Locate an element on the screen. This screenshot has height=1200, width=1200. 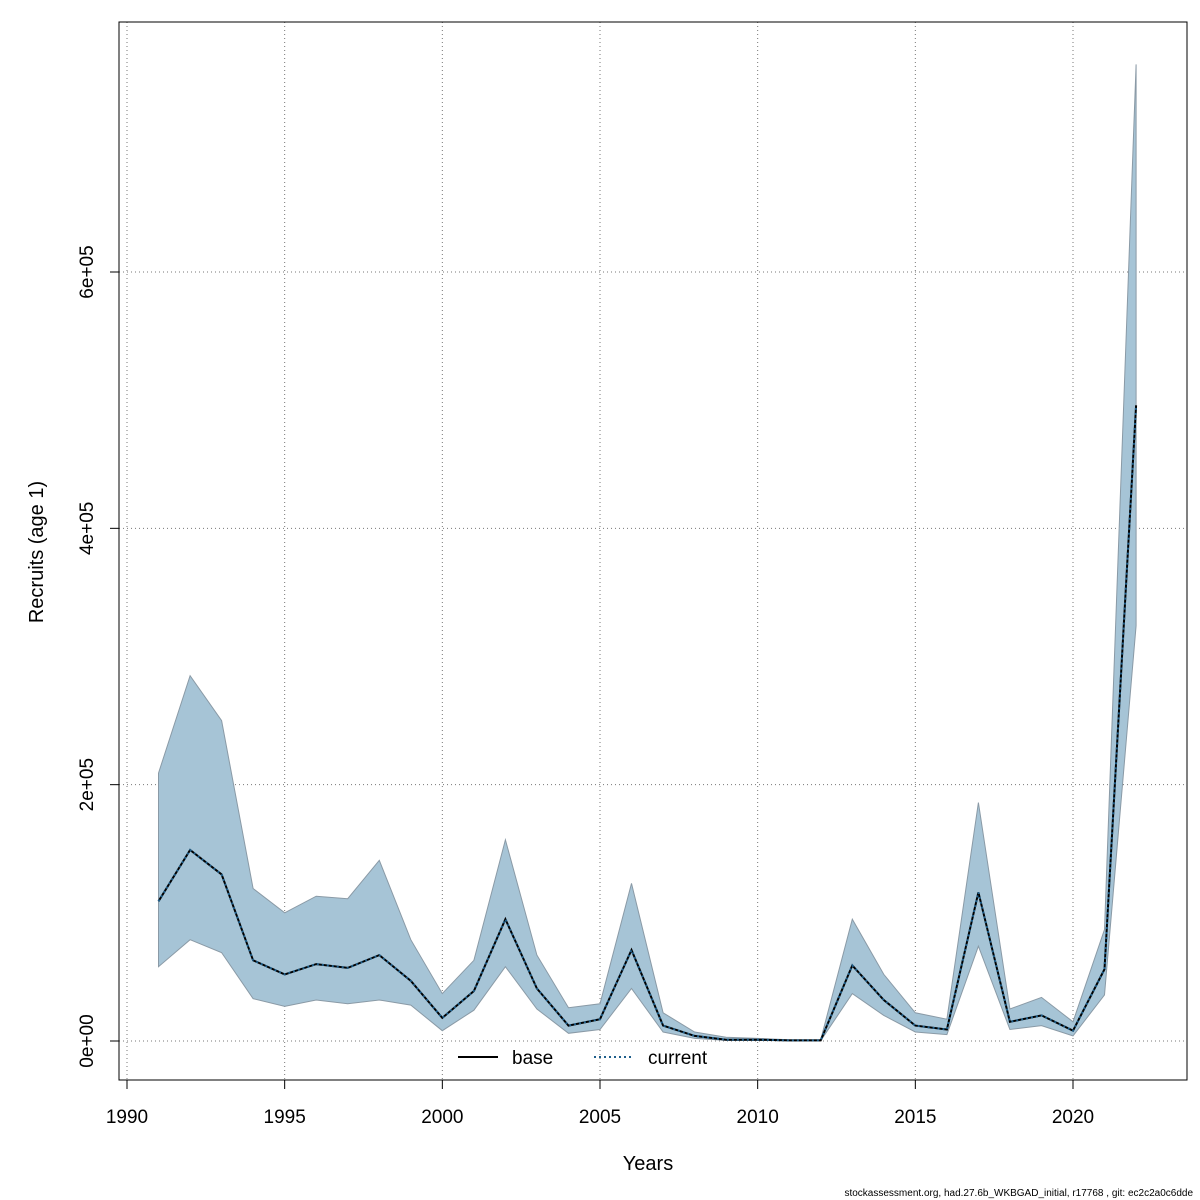
x-axis: 1990 1995 2000 2005 2010 2015 2020 is located at coordinates (600, 1103).